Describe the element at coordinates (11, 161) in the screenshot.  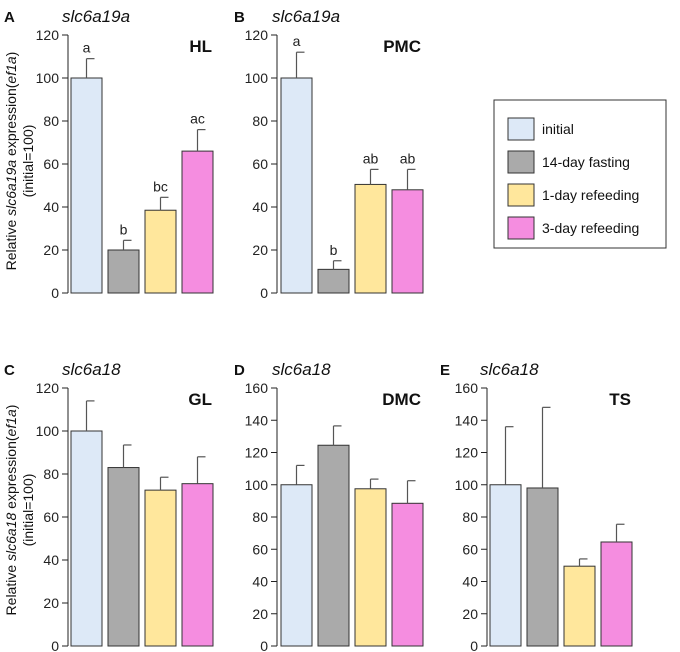
I see `y-axis-title-top: Relative slc6a19a expression(ef1a)` at that location.